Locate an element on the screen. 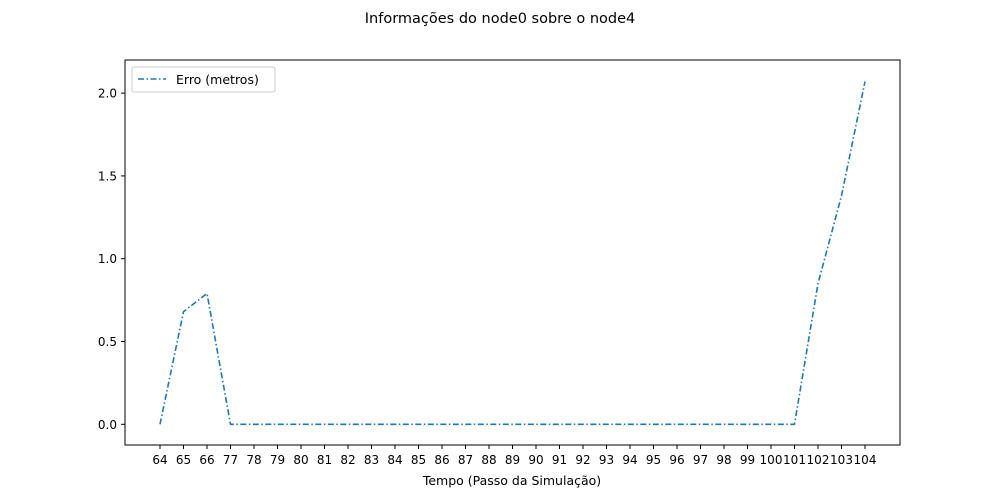 The image size is (1000, 500). y-tick-label: 1.5 is located at coordinates (107, 176).